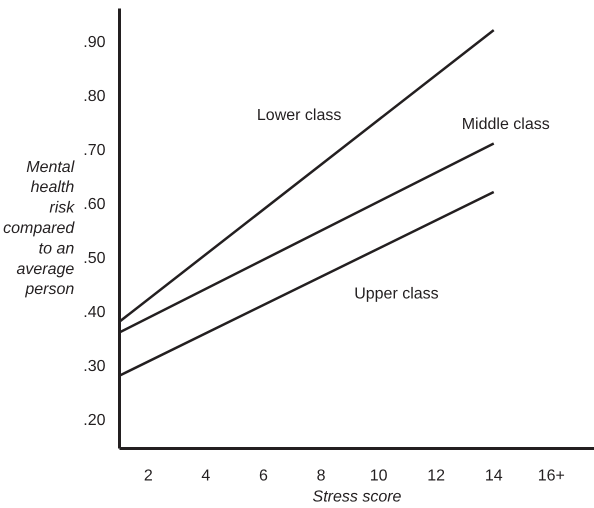 This screenshot has height=508, width=594. Describe the element at coordinates (263, 476) in the screenshot. I see `x-tick-label: 6` at that location.